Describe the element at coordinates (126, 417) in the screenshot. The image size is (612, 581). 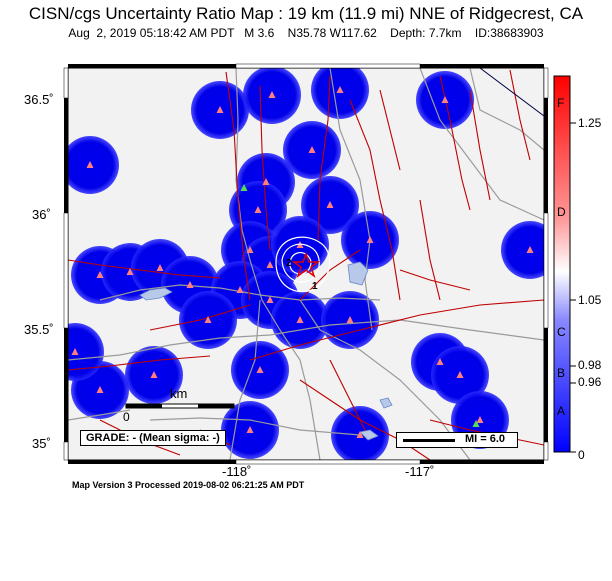
I see `scale-zero: 0` at that location.